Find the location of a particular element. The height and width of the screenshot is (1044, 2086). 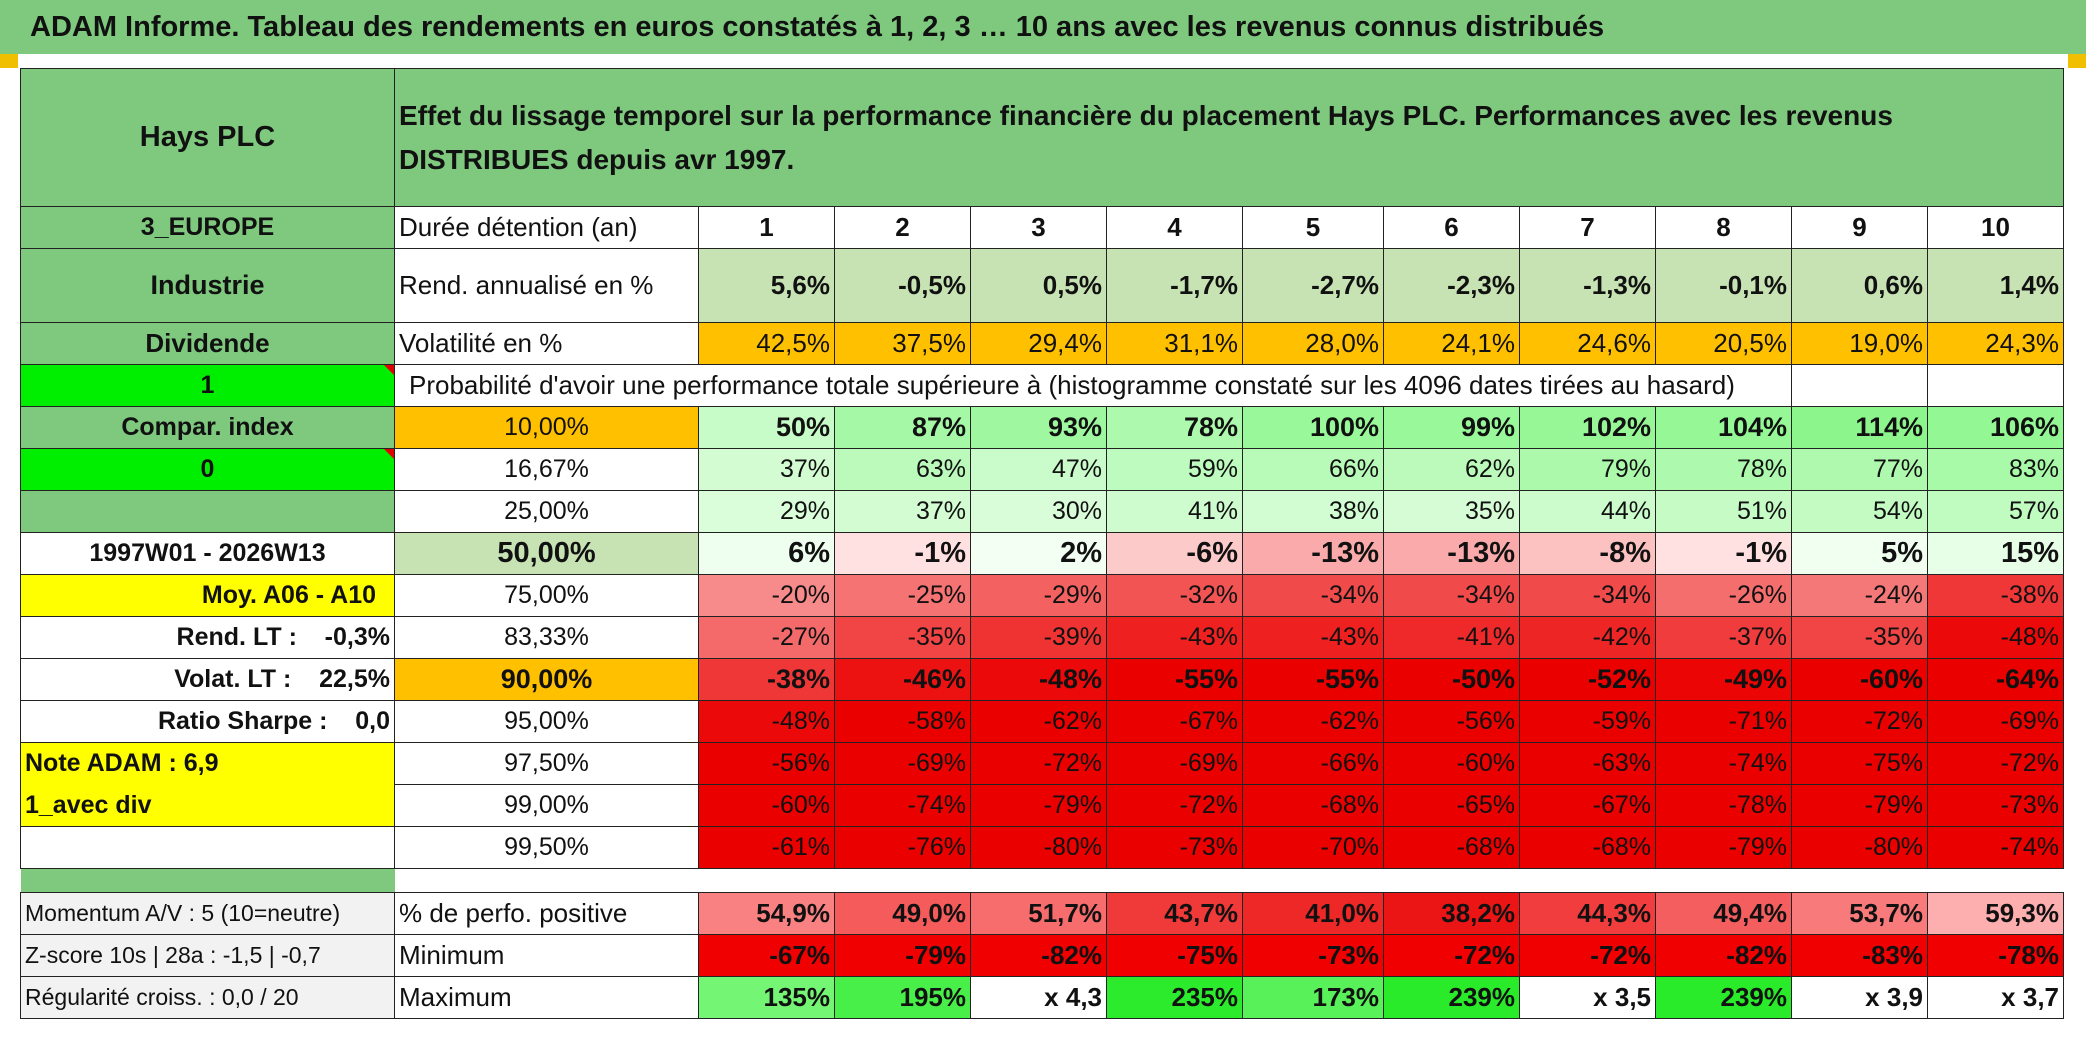

positive-performance-value: 49,4% is located at coordinates (1723, 913).